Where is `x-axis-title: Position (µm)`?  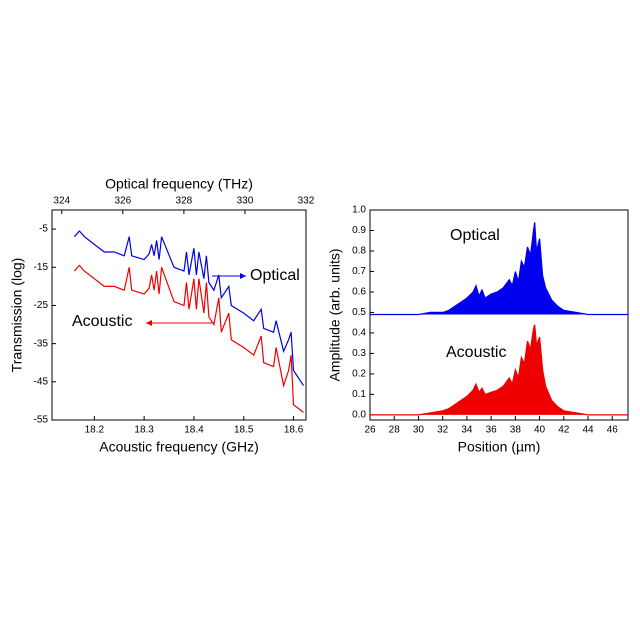 x-axis-title: Position (µm) is located at coordinates (499, 447).